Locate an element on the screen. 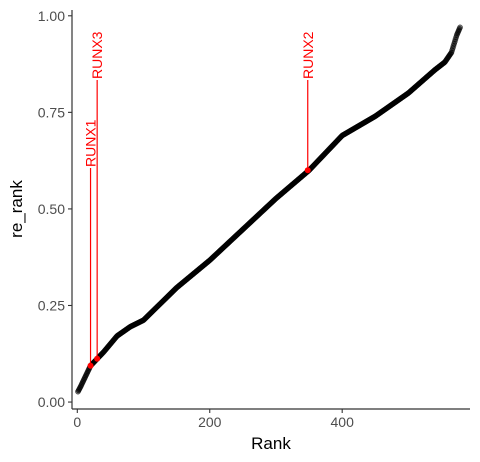 This screenshot has width=480, height=462. x-ticks: 0 200 400 is located at coordinates (213, 419).